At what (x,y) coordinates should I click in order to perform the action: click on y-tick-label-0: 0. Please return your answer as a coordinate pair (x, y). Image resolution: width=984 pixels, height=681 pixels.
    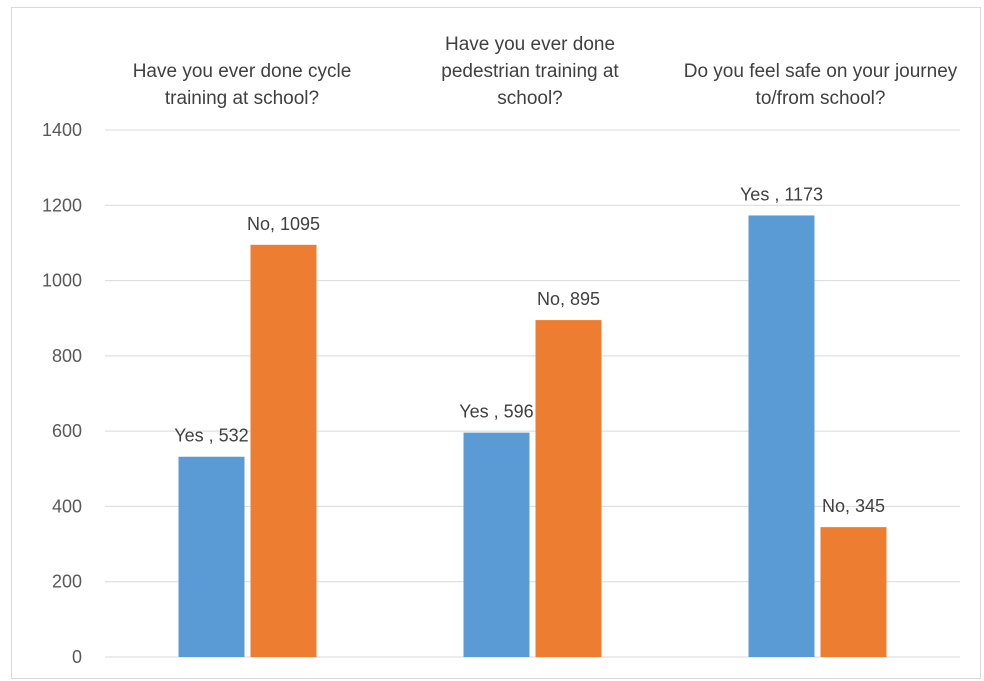
    Looking at the image, I should click on (77, 657).